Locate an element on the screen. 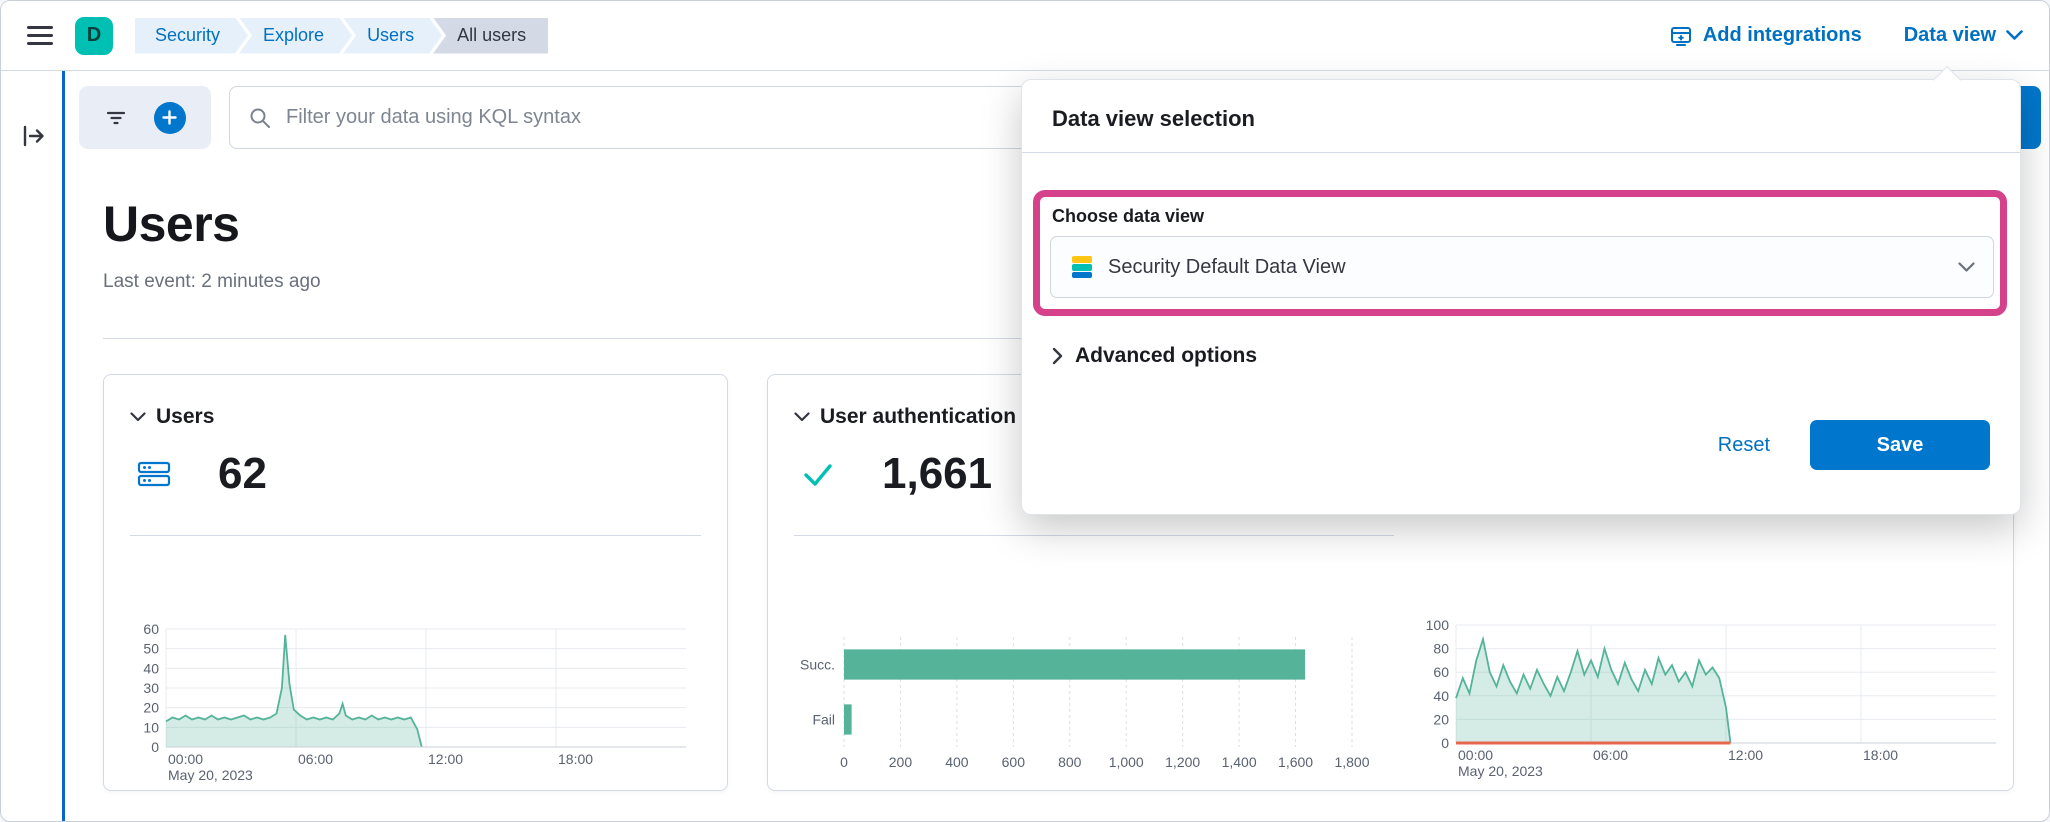  space-avatar: D is located at coordinates (94, 35).